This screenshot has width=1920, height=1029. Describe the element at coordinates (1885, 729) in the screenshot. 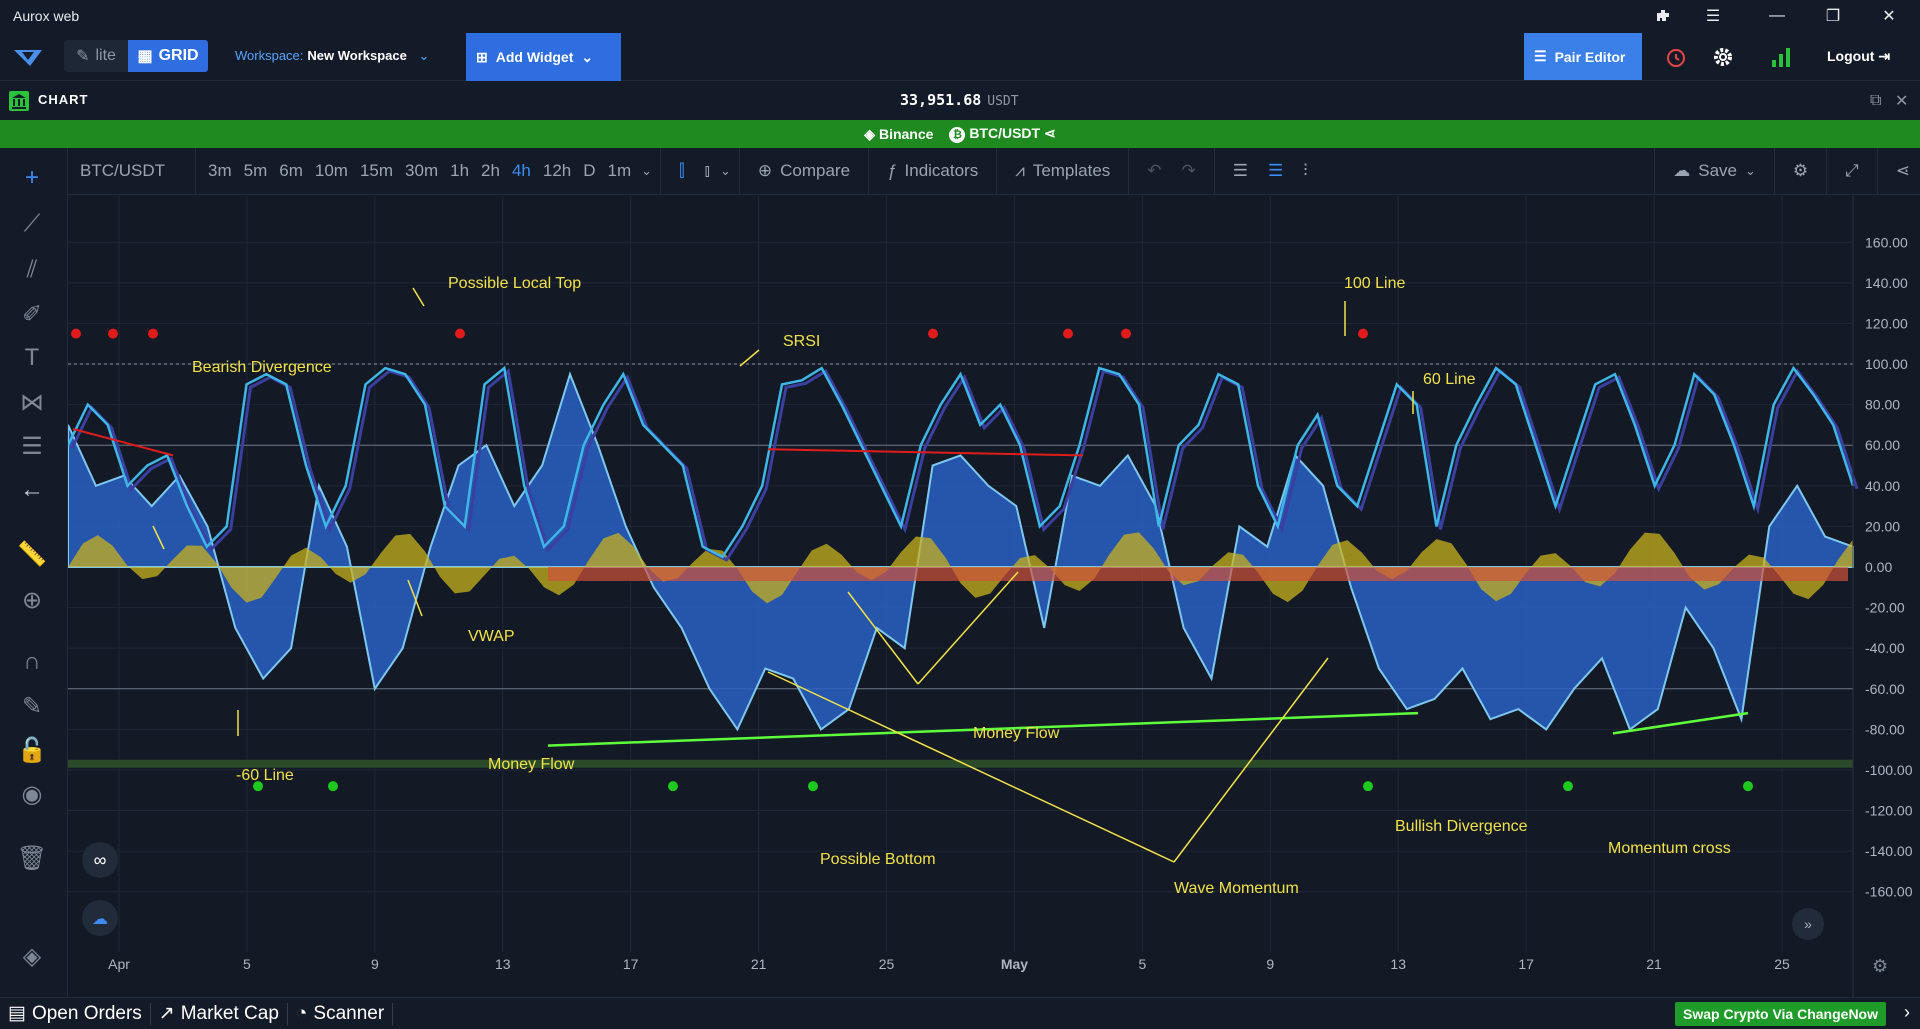

I see `y-tick-label: -80.00` at that location.